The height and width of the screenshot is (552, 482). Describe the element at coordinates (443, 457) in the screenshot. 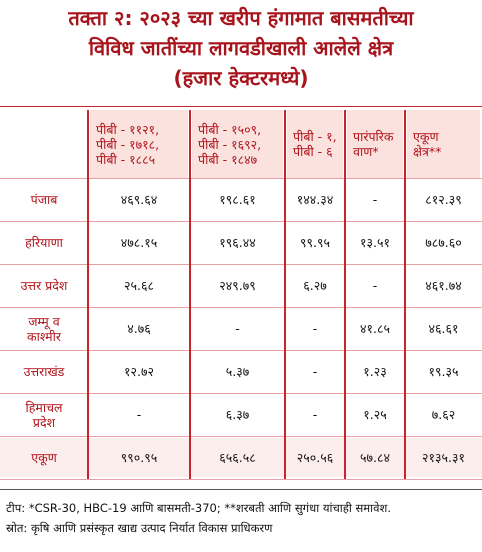

I see `table-cell: २१३५.३१` at that location.